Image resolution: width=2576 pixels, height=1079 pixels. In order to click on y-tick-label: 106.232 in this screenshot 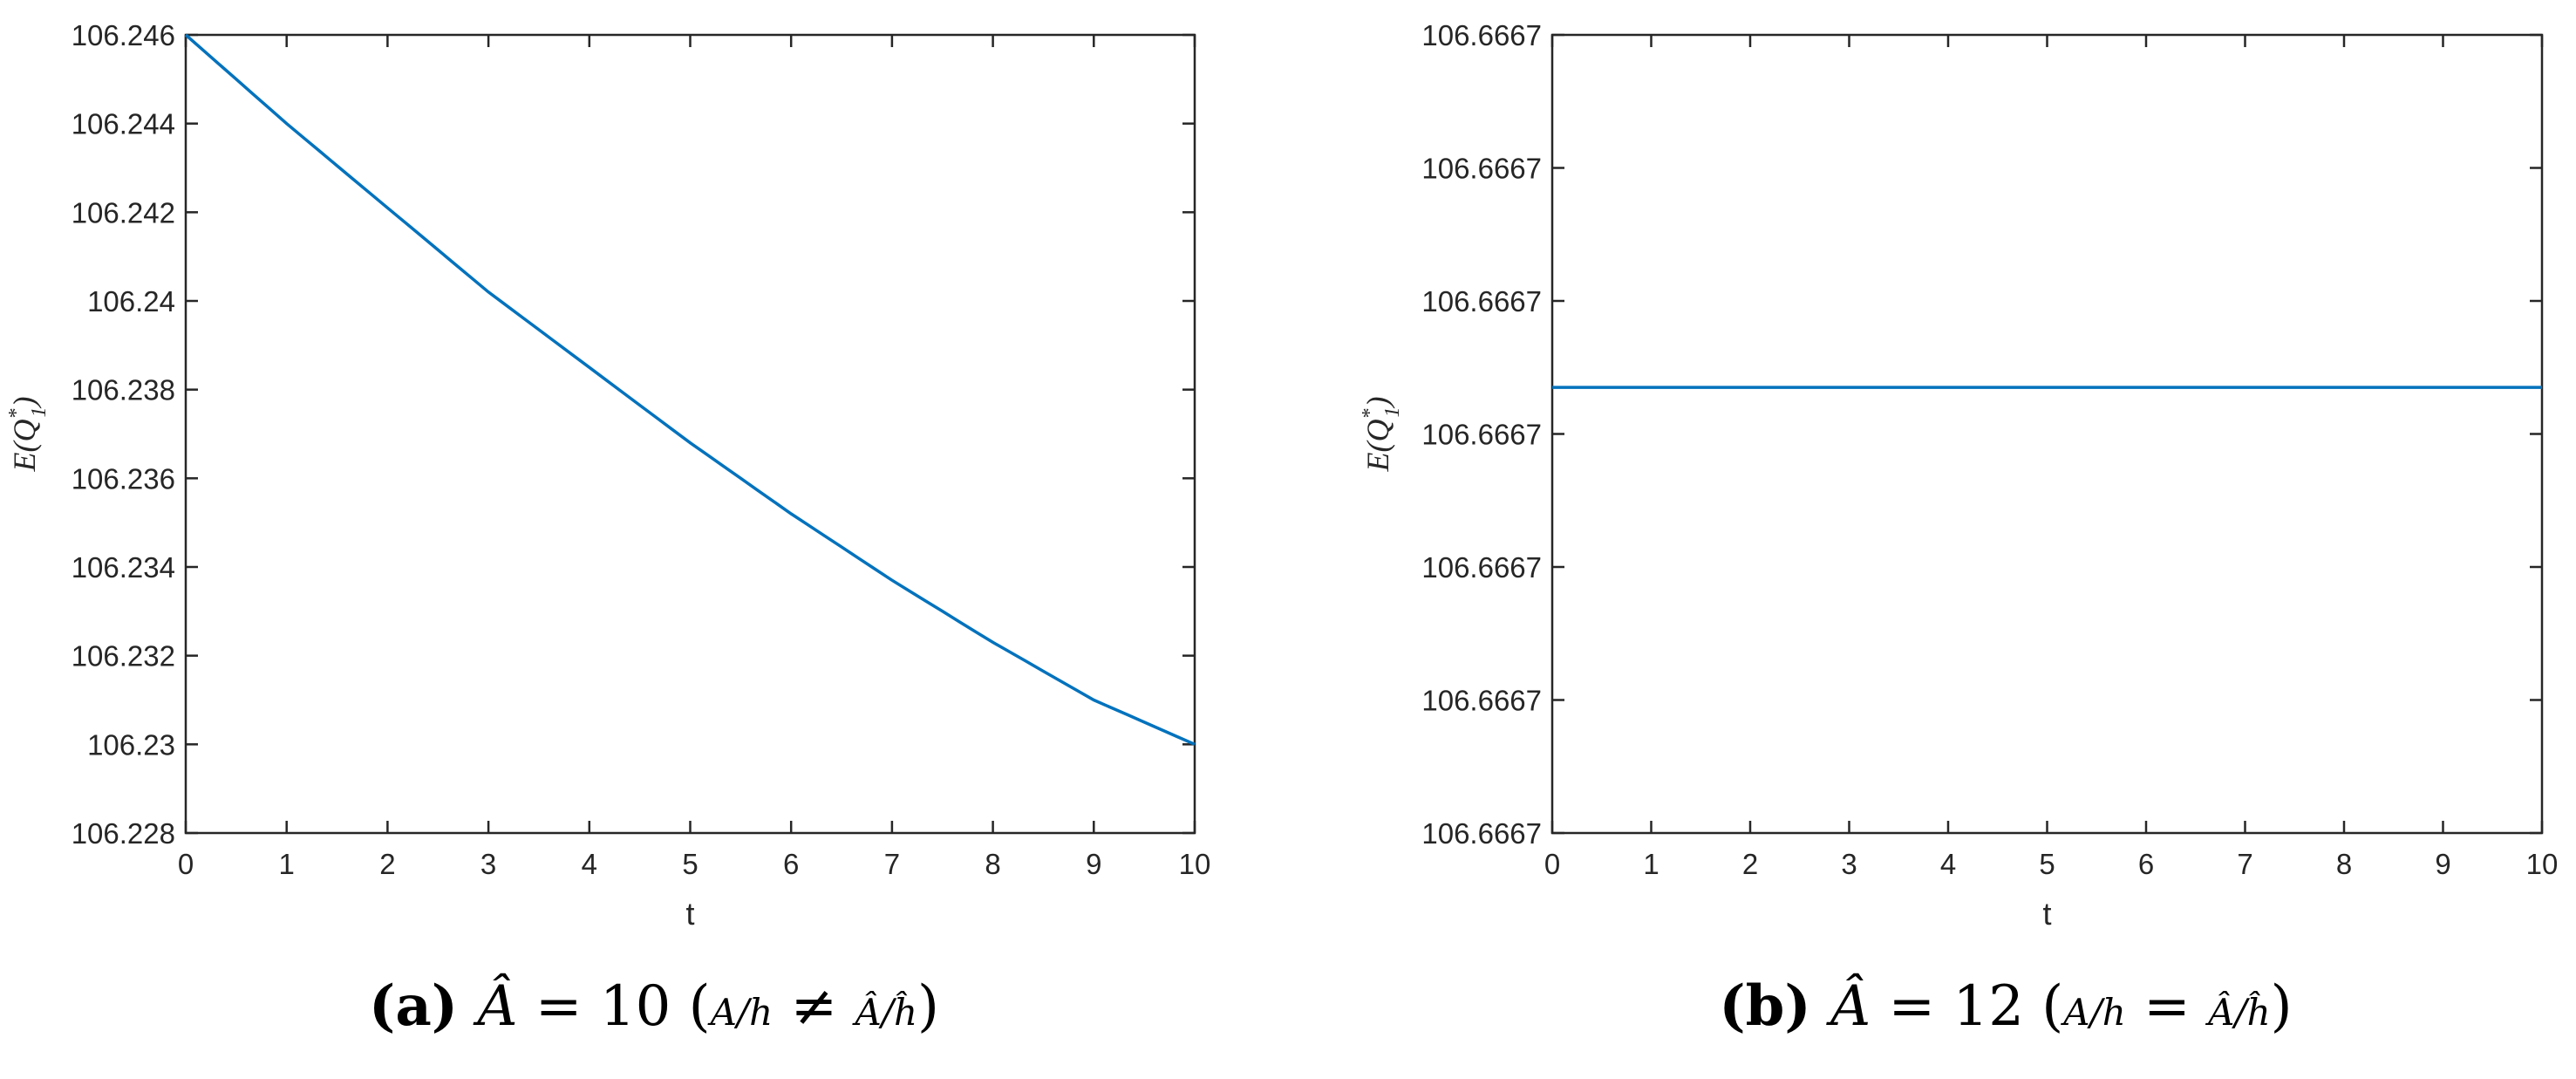, I will do `click(123, 656)`.